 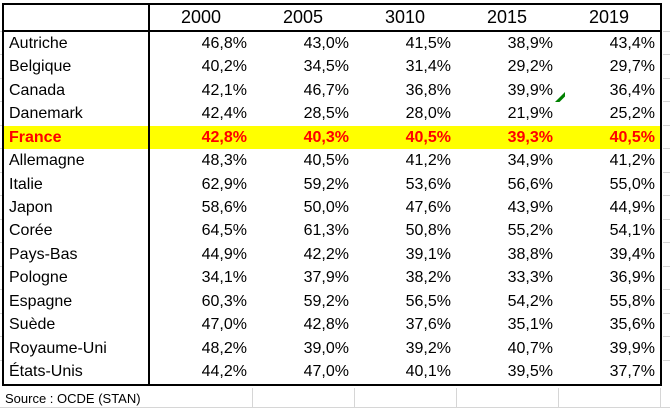 I want to click on row-label-Italie: Italie, so click(x=77, y=184).